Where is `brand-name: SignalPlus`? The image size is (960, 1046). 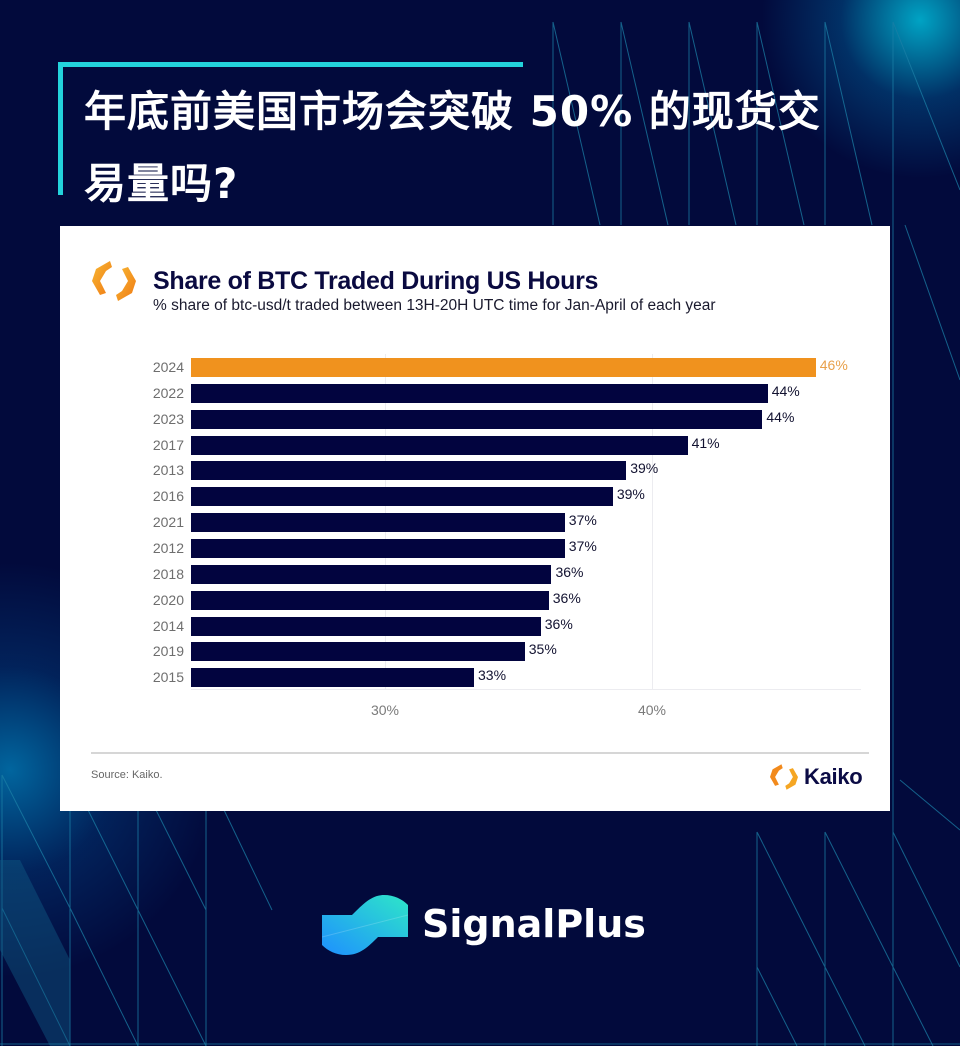 brand-name: SignalPlus is located at coordinates (534, 924).